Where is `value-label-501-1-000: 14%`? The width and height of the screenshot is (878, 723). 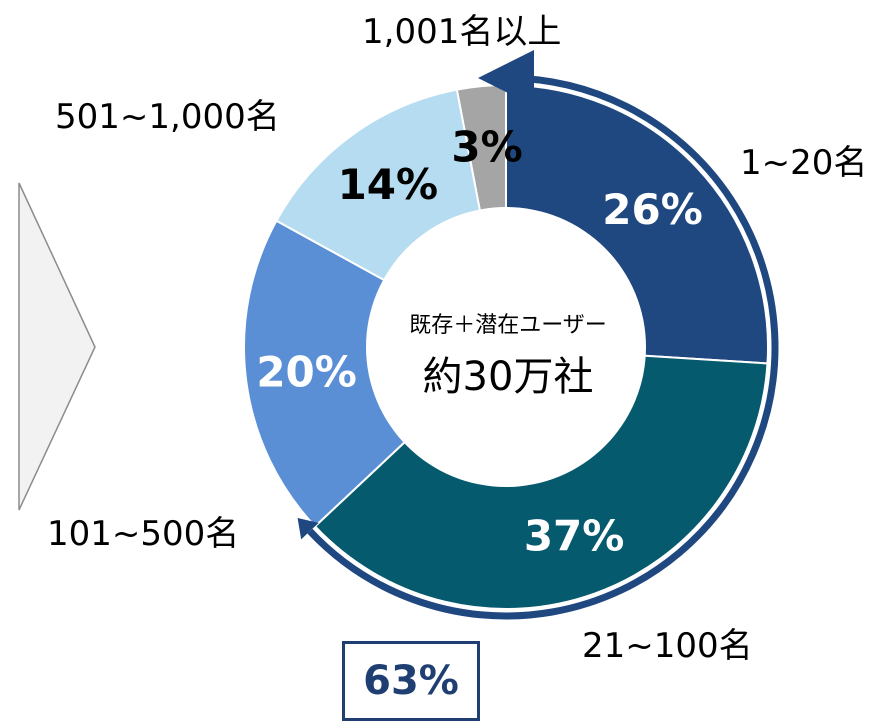
value-label-501-1-000: 14% is located at coordinates (388, 184).